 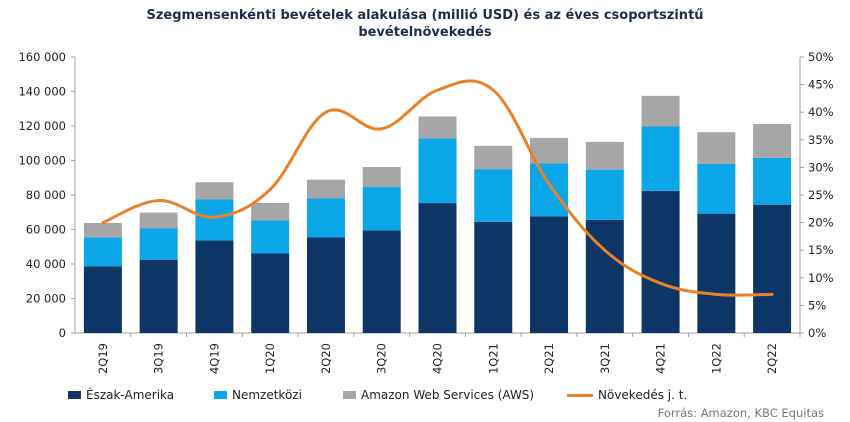 What do you see at coordinates (448, 395) in the screenshot?
I see `legend-label-aws: Amazon Web Services (AWS)` at bounding box center [448, 395].